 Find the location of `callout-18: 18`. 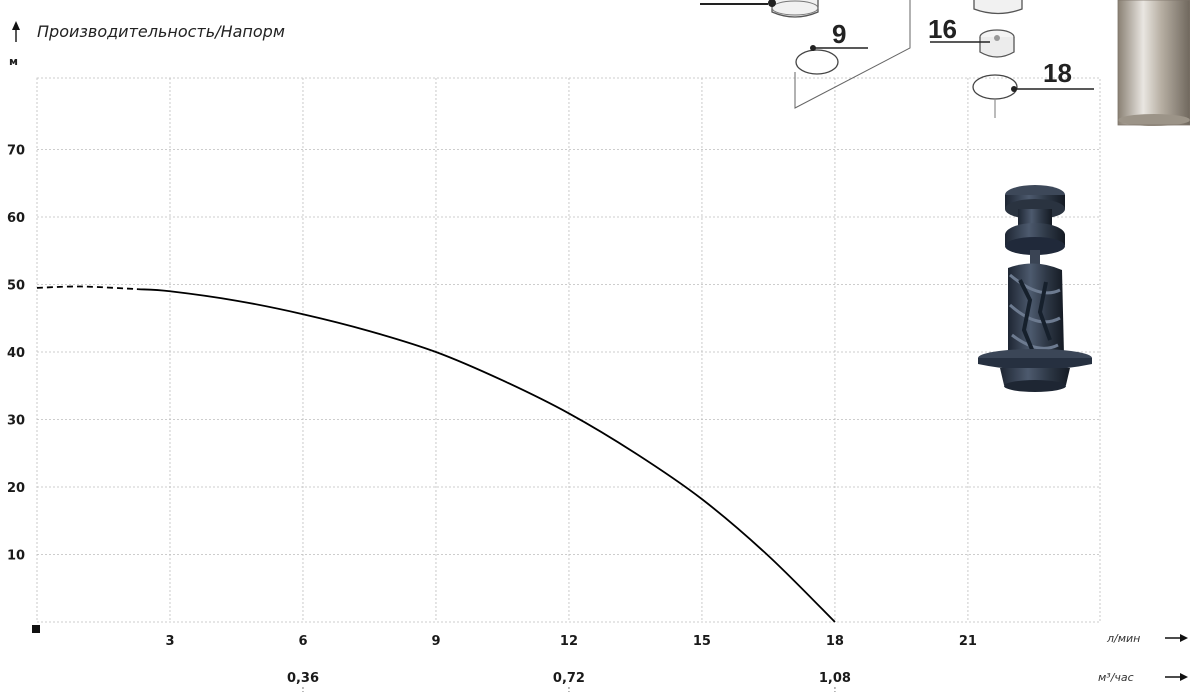

callout-18: 18 is located at coordinates (1057, 73).